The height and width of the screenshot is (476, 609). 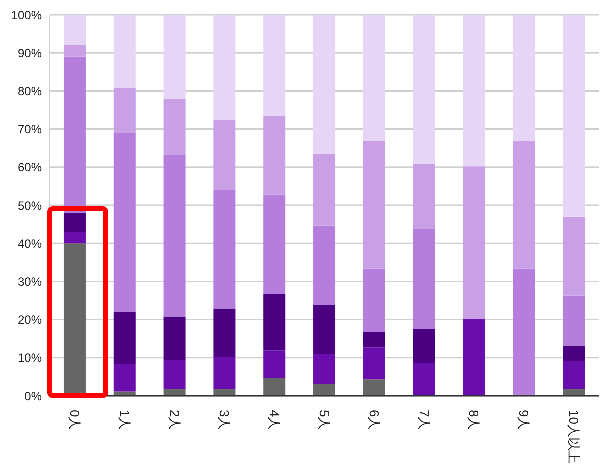 What do you see at coordinates (424, 420) in the screenshot?
I see `x-tick-label: 7人` at bounding box center [424, 420].